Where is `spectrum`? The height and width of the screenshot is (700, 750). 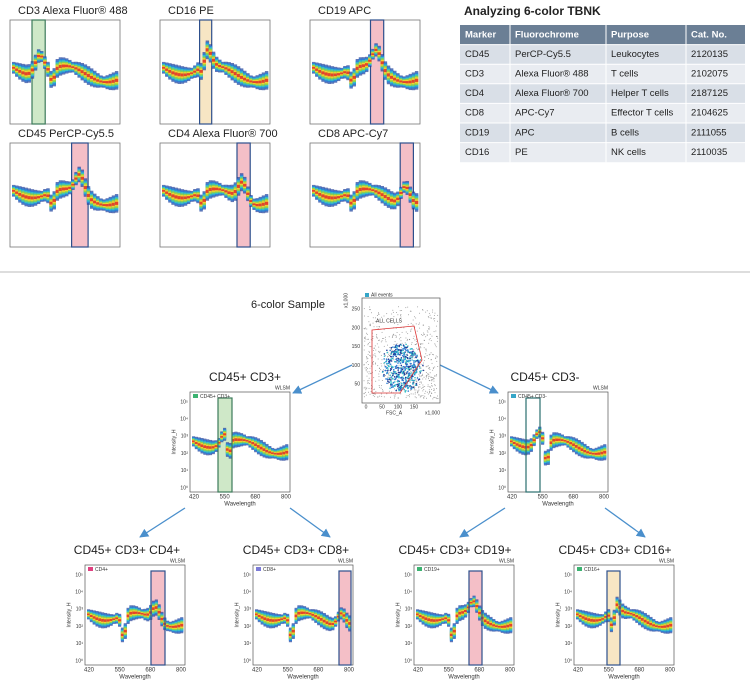
spectrum is located at coordinates (135, 621).